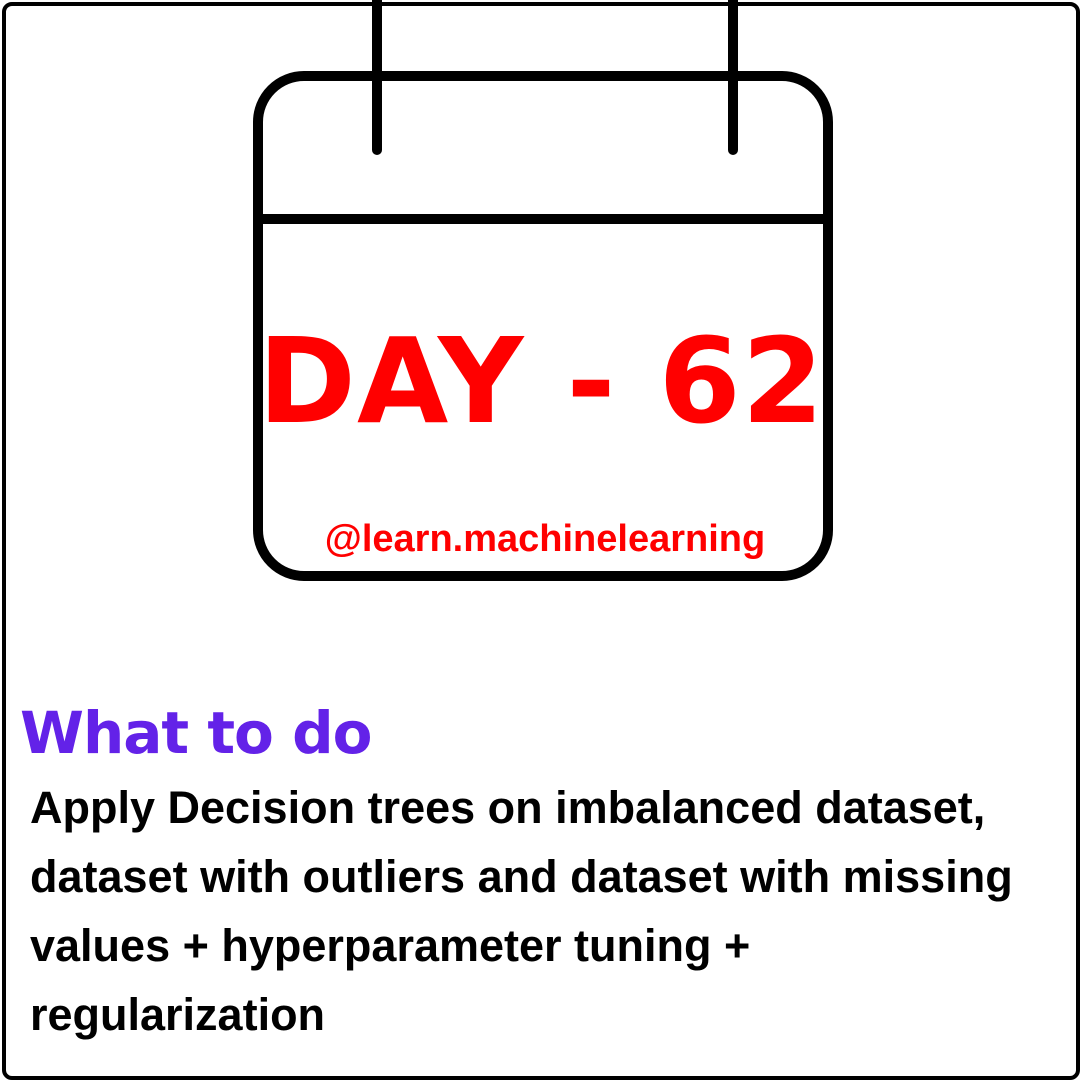 The image size is (1080, 1080). I want to click on day-label: DAY - 62, so click(541, 381).